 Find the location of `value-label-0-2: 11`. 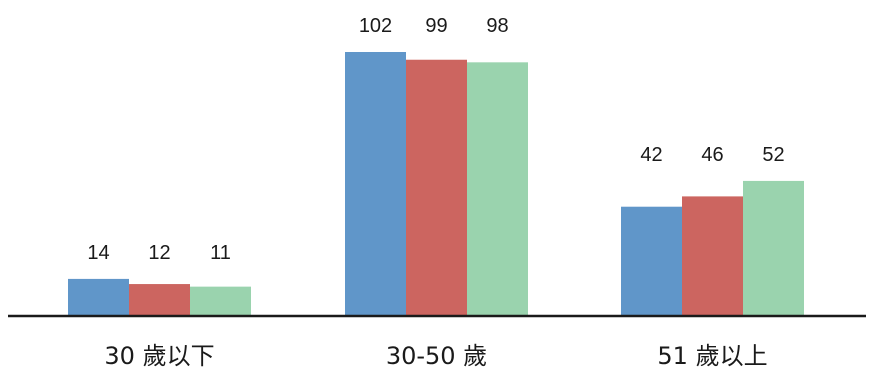

value-label-0-2: 11 is located at coordinates (220, 253).